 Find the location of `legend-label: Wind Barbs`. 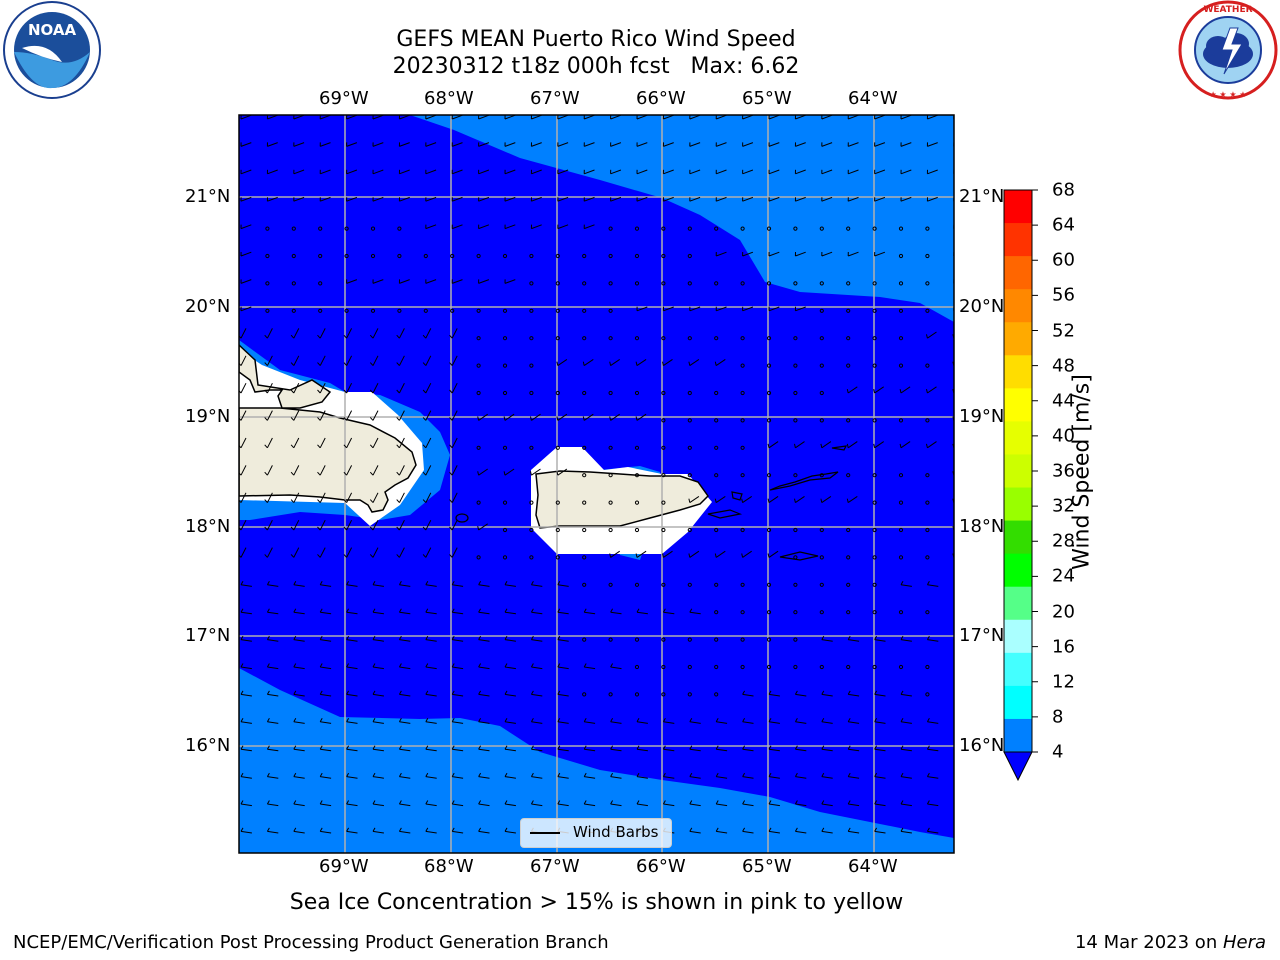

legend-label: Wind Barbs is located at coordinates (616, 832).